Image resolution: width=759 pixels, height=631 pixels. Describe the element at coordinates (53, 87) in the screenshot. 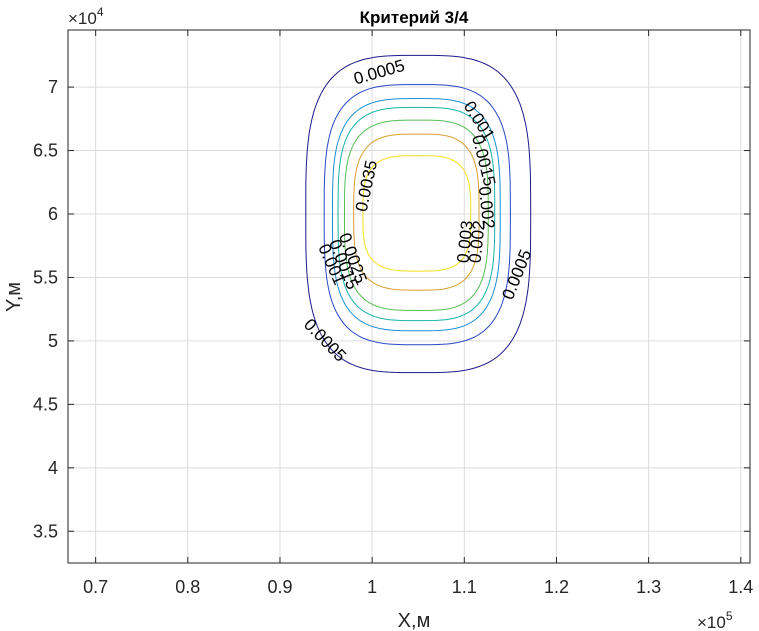

I see `y-tick-label: 7` at that location.